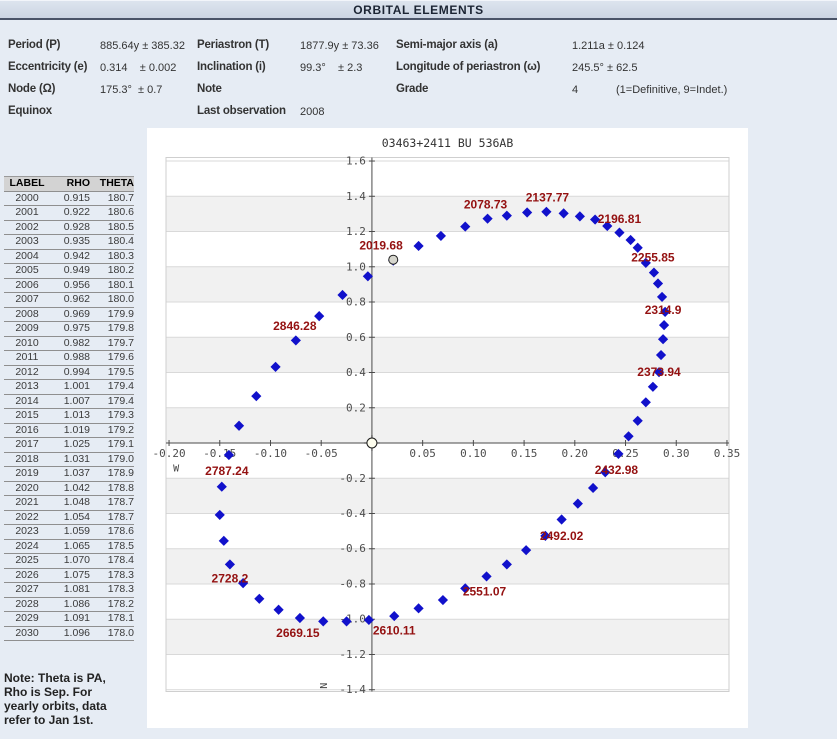  What do you see at coordinates (27, 574) in the screenshot?
I see `year-cell: 2026` at bounding box center [27, 574].